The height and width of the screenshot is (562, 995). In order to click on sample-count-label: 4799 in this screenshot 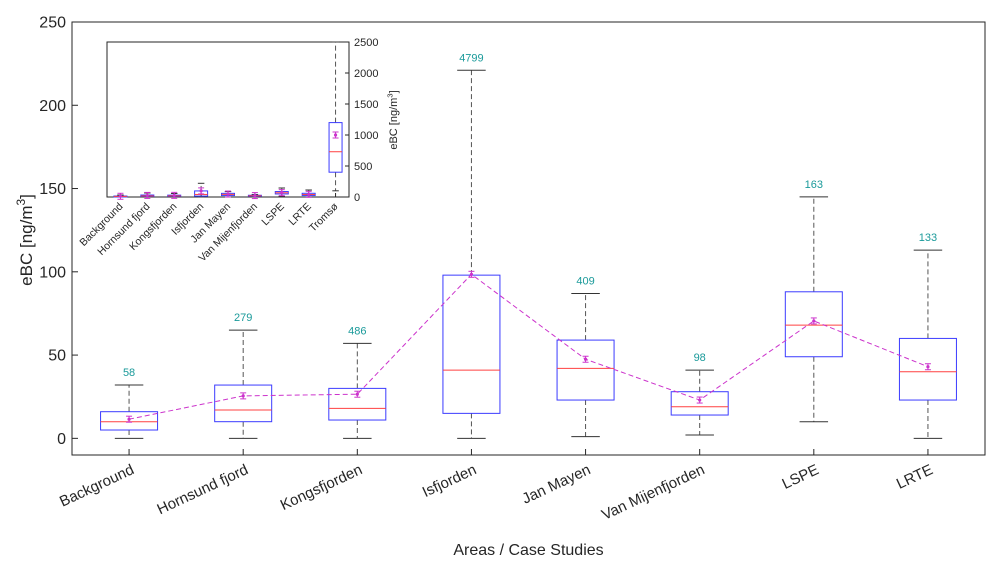, I will do `click(471, 58)`.